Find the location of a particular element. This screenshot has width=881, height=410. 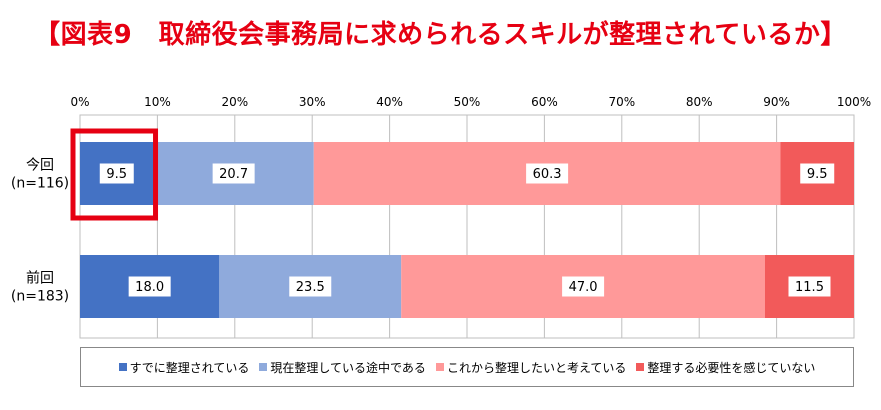

data-label: 20.7 is located at coordinates (233, 174).